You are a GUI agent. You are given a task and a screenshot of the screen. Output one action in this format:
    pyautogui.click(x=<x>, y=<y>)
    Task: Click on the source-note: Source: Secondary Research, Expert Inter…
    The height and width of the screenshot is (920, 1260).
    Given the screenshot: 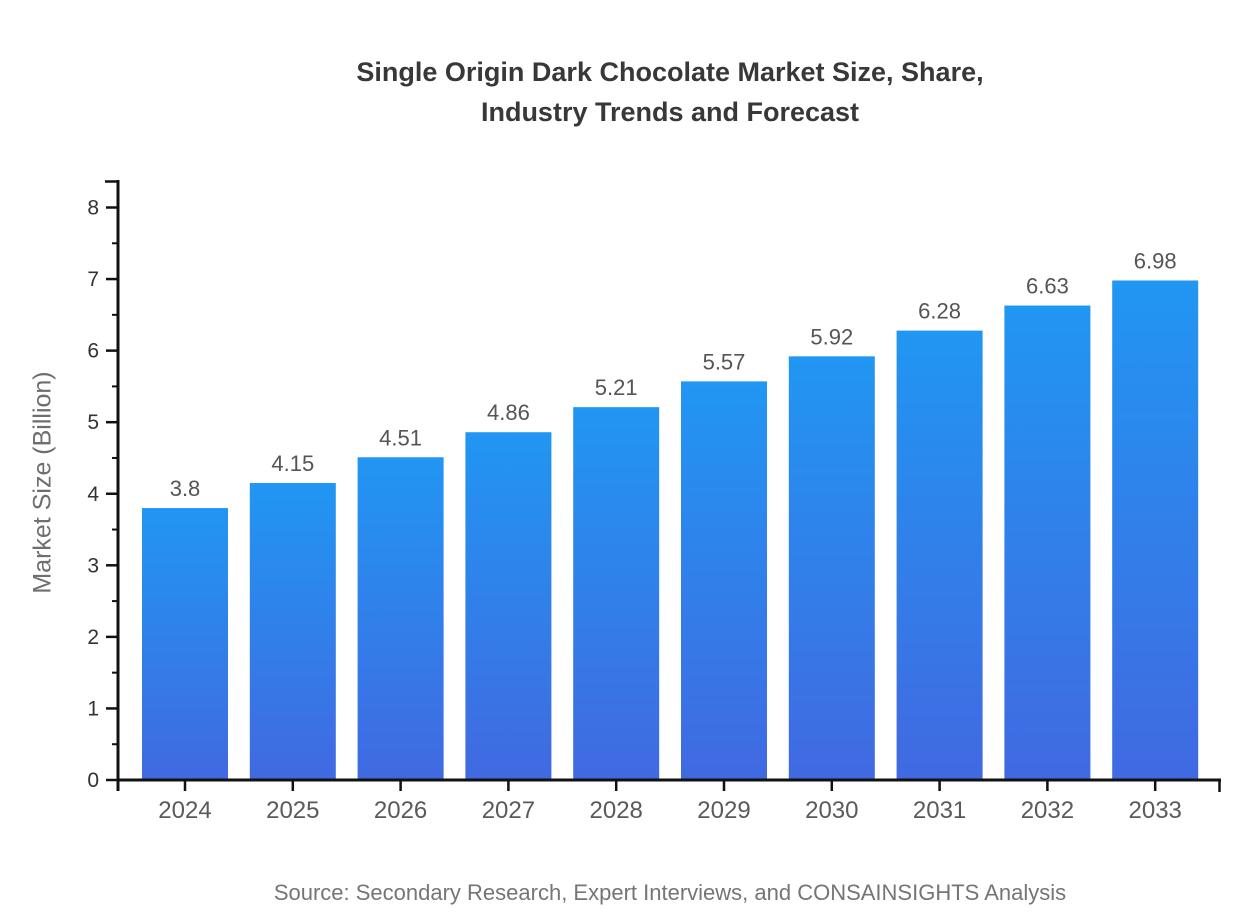 What is the action you would take?
    pyautogui.click(x=670, y=892)
    